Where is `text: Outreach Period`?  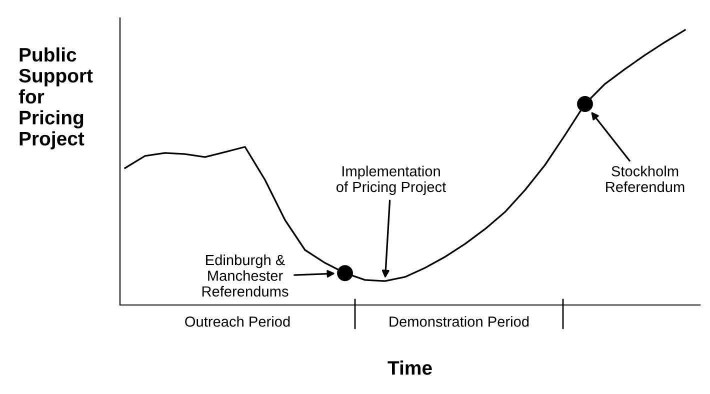
text: Outreach Period is located at coordinates (237, 321).